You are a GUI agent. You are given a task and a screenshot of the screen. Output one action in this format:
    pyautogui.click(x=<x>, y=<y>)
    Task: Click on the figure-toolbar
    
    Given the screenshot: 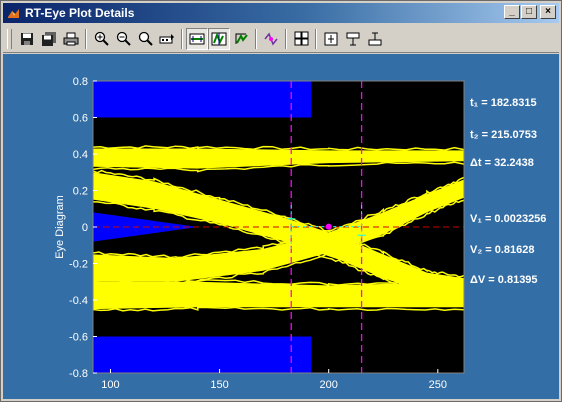 What is the action you would take?
    pyautogui.click(x=281, y=39)
    